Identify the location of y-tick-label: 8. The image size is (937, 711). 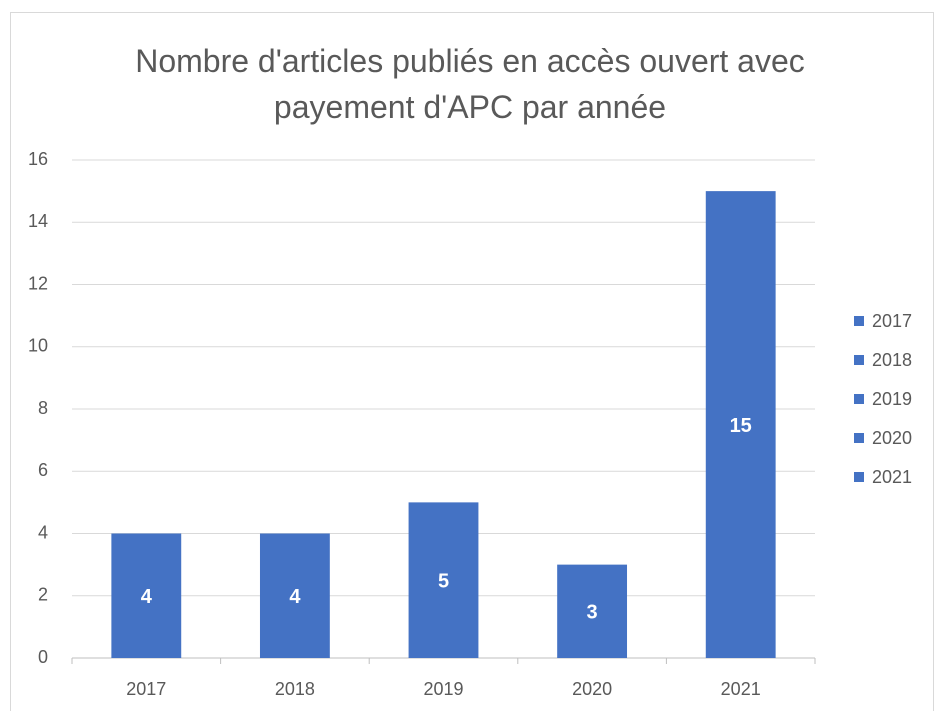
(43, 408).